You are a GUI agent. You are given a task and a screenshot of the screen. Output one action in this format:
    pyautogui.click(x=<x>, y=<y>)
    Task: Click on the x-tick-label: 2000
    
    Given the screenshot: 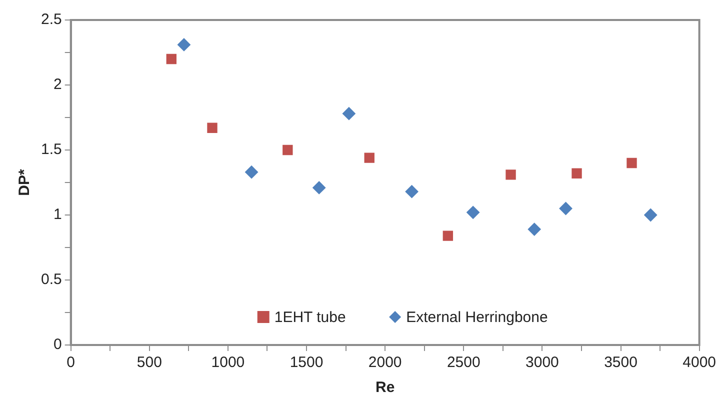 What is the action you would take?
    pyautogui.click(x=385, y=363)
    